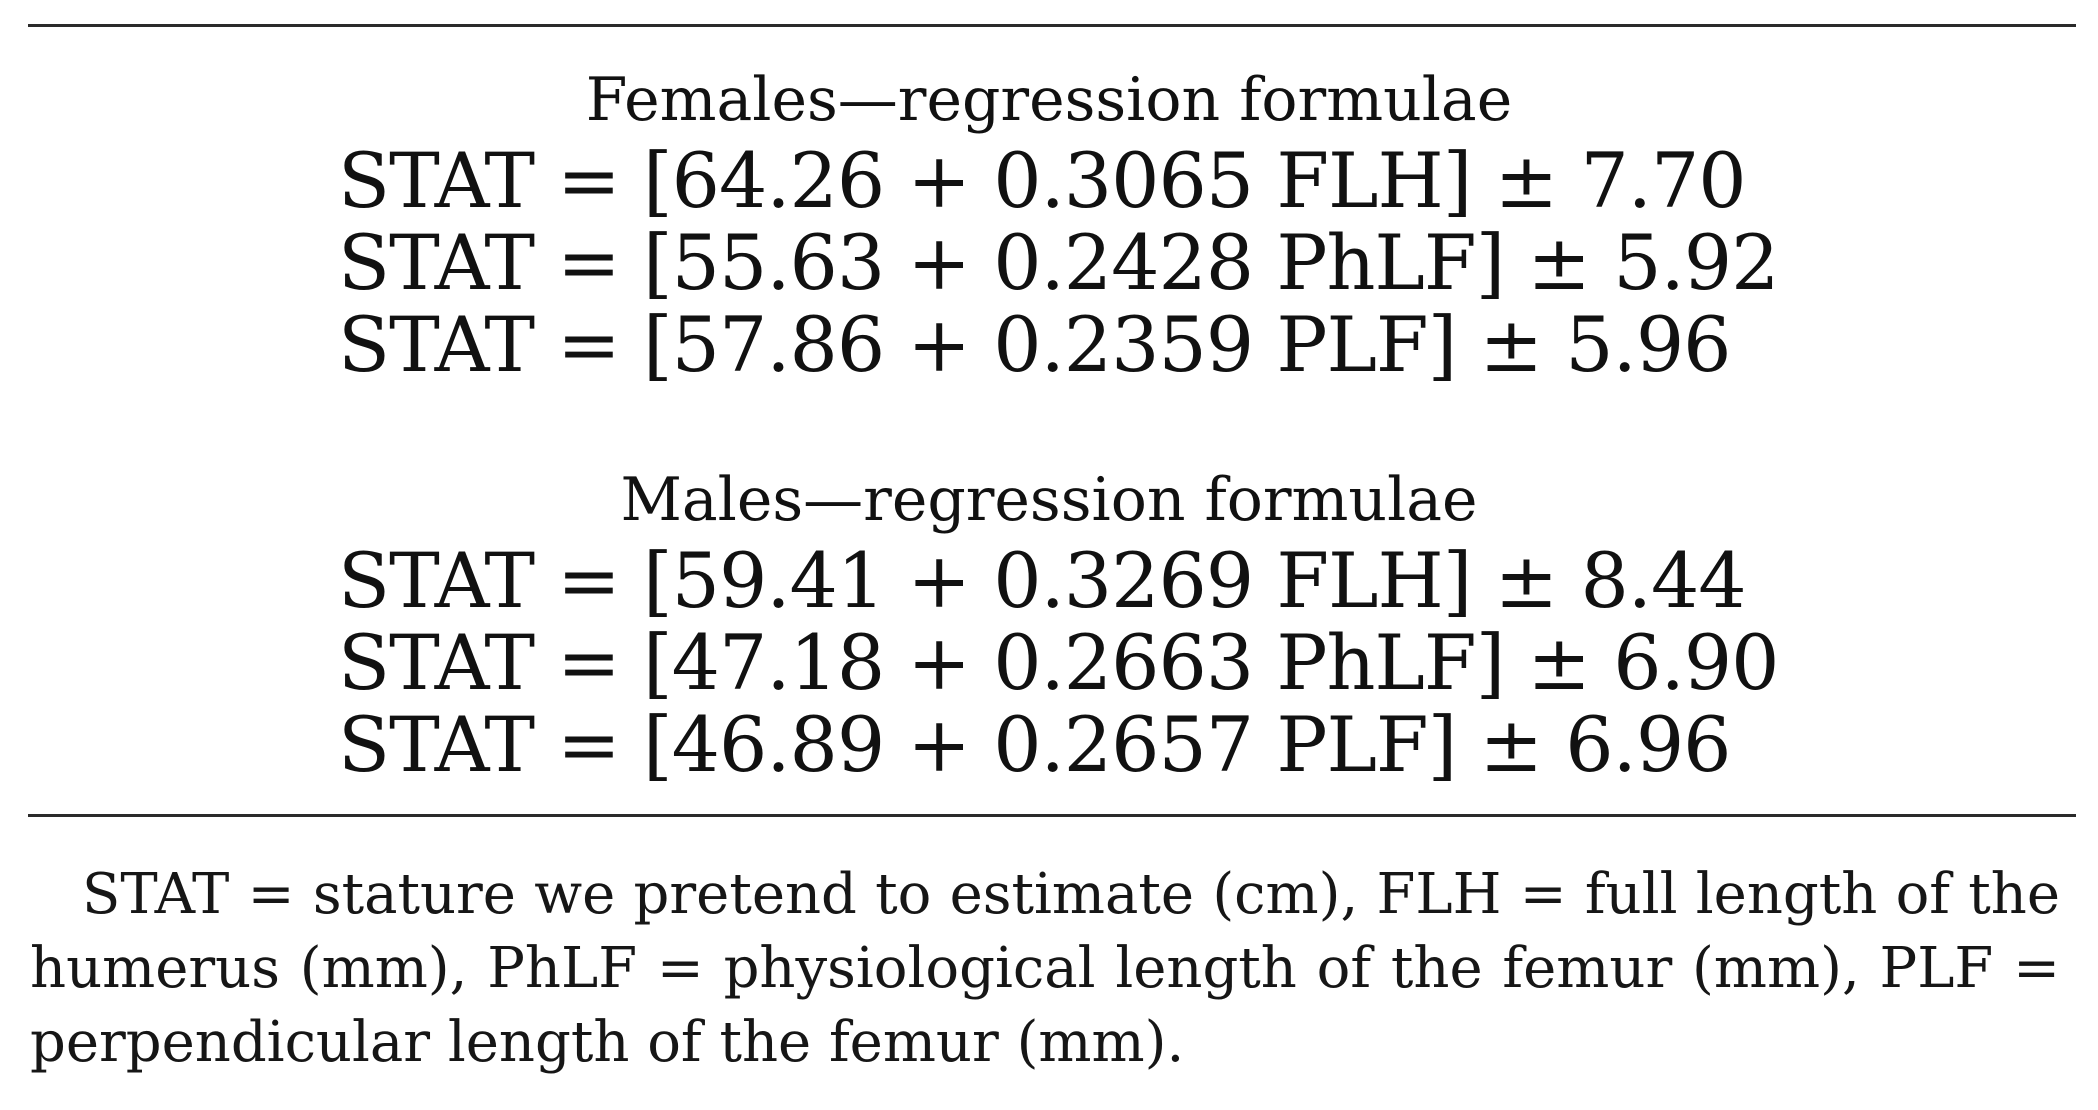 Image resolution: width=2098 pixels, height=1110 pixels. Describe the element at coordinates (1052, 25) in the screenshot. I see `top-rule` at that location.